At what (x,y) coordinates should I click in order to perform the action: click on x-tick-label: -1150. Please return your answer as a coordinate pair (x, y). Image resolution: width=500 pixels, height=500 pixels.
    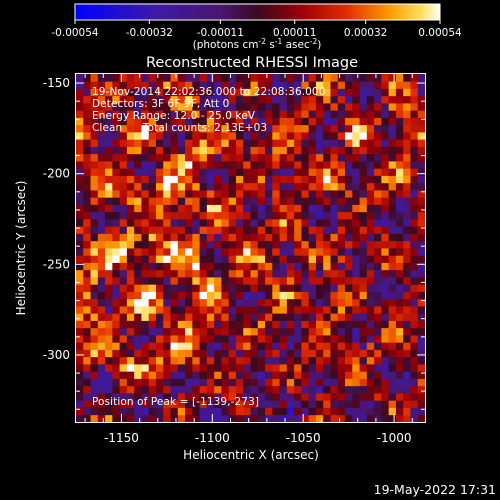
    Looking at the image, I should click on (121, 438).